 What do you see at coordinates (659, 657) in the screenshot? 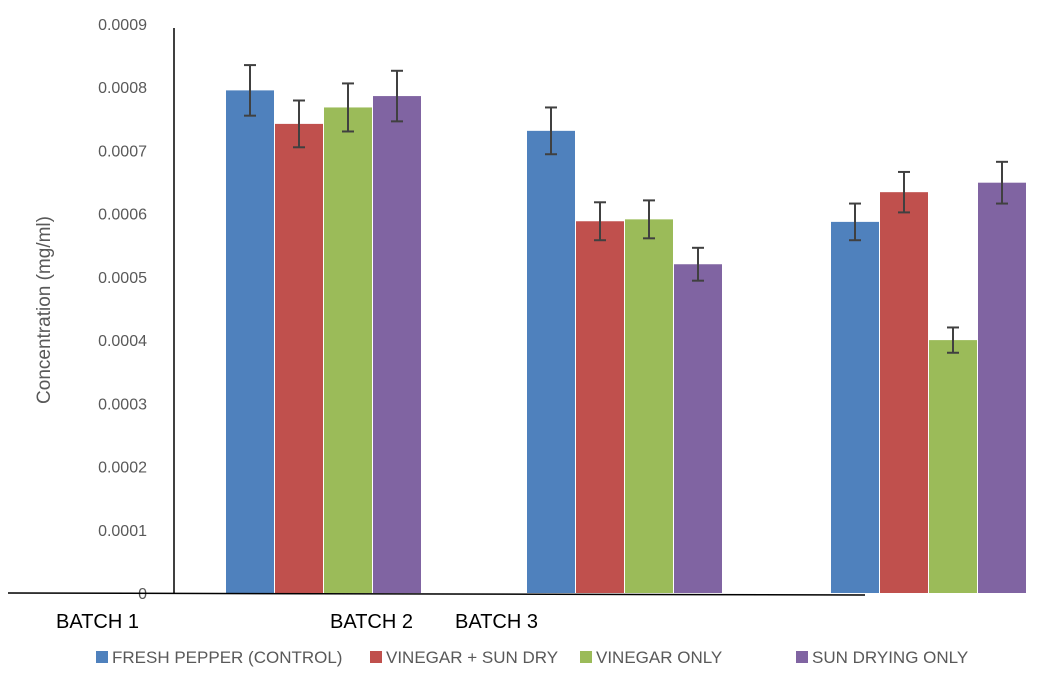
I see `legend-label: VINEGAR ONLY` at bounding box center [659, 657].